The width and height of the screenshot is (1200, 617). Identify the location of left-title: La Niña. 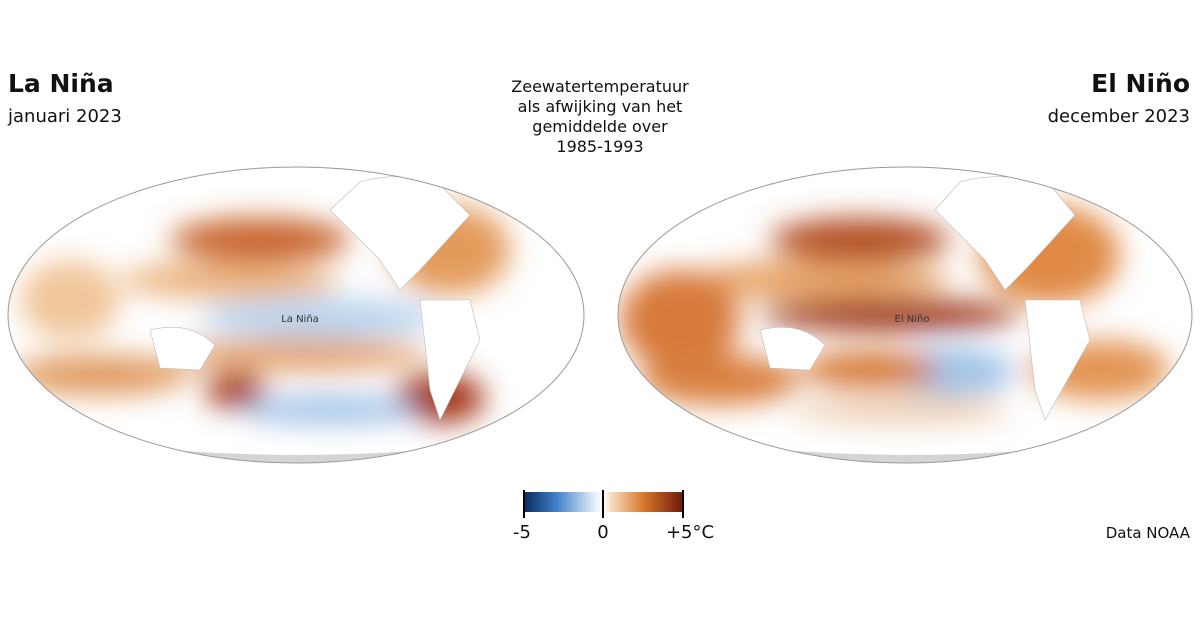
(61, 83).